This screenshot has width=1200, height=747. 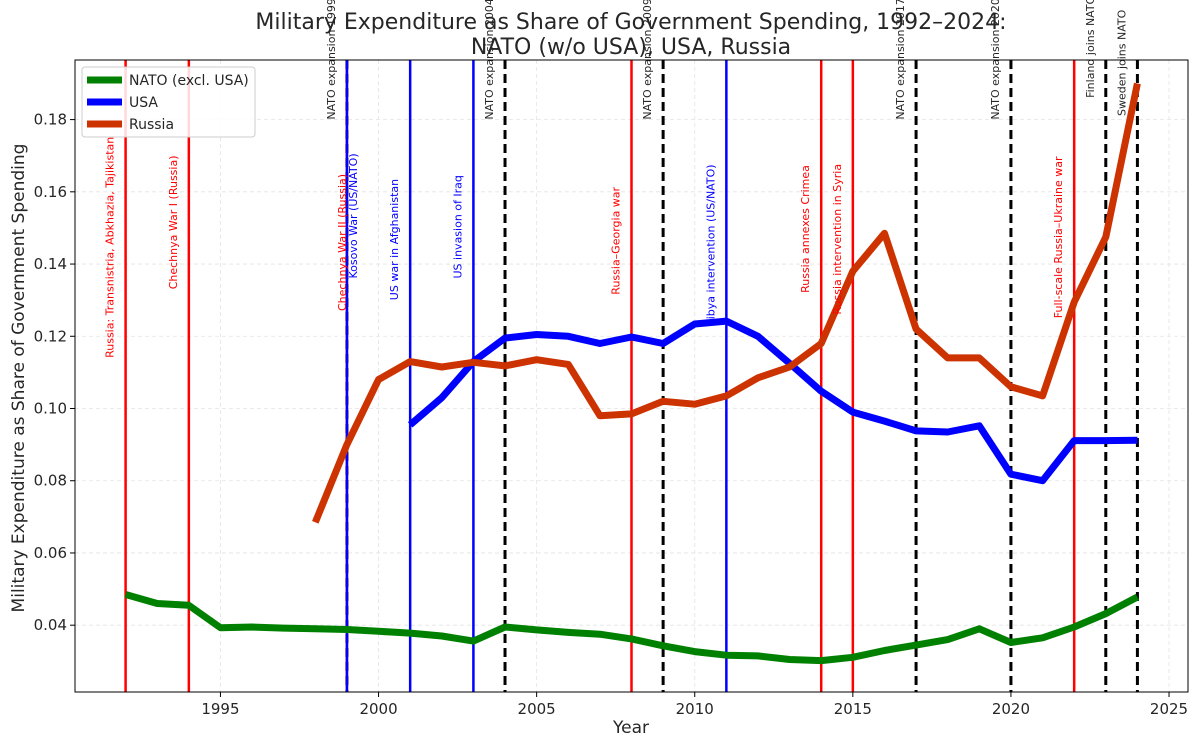 I want to click on legend: NATO (excl. USA) USA Russia, so click(x=168, y=102).